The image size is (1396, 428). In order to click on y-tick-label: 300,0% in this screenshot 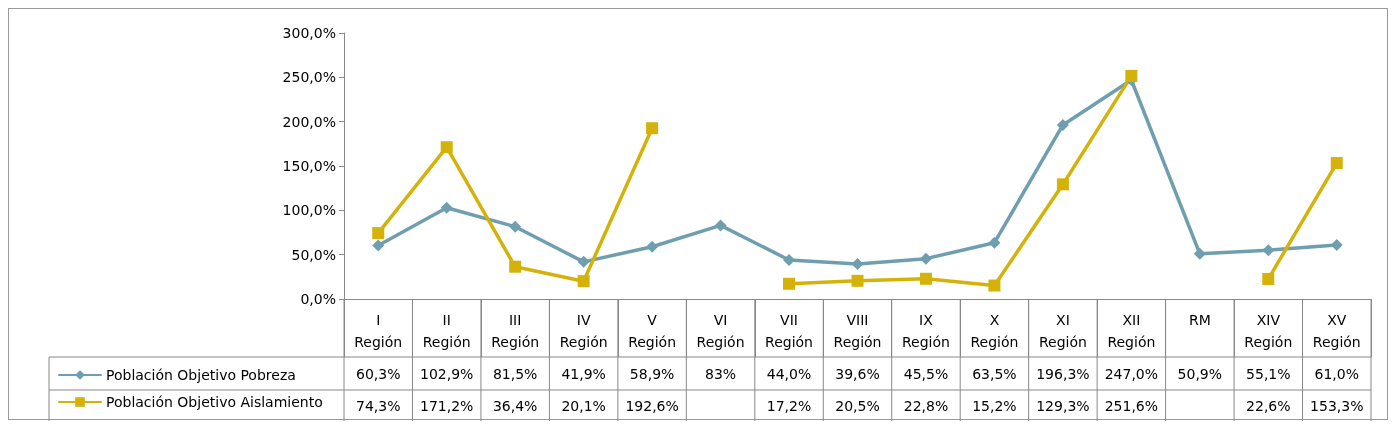, I will do `click(309, 33)`.